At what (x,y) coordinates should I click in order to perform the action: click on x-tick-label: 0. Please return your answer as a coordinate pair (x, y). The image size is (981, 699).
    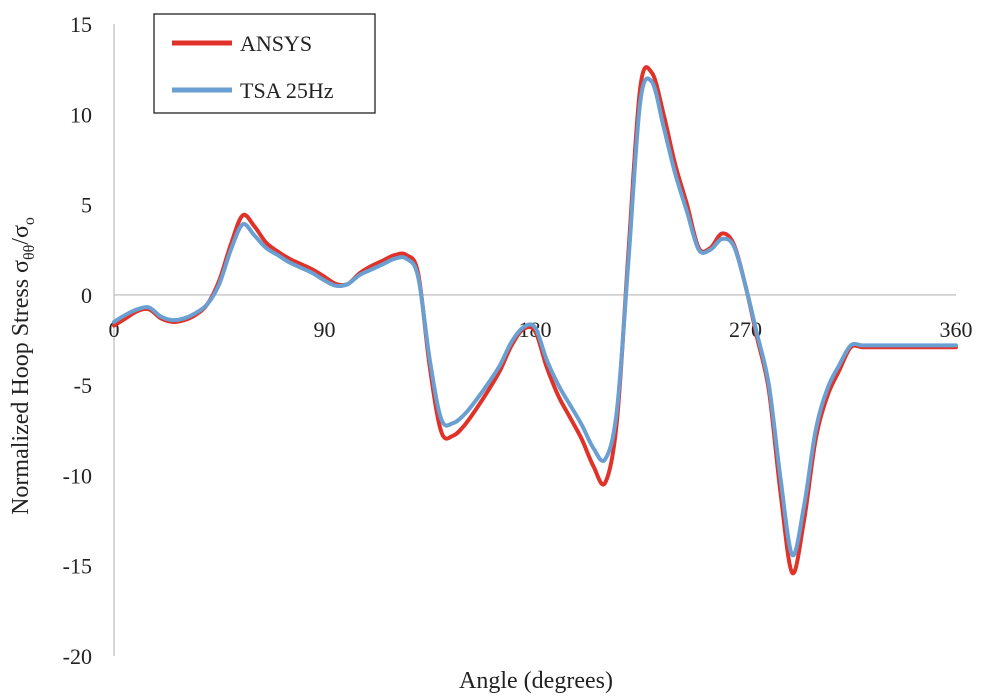
    Looking at the image, I should click on (114, 329).